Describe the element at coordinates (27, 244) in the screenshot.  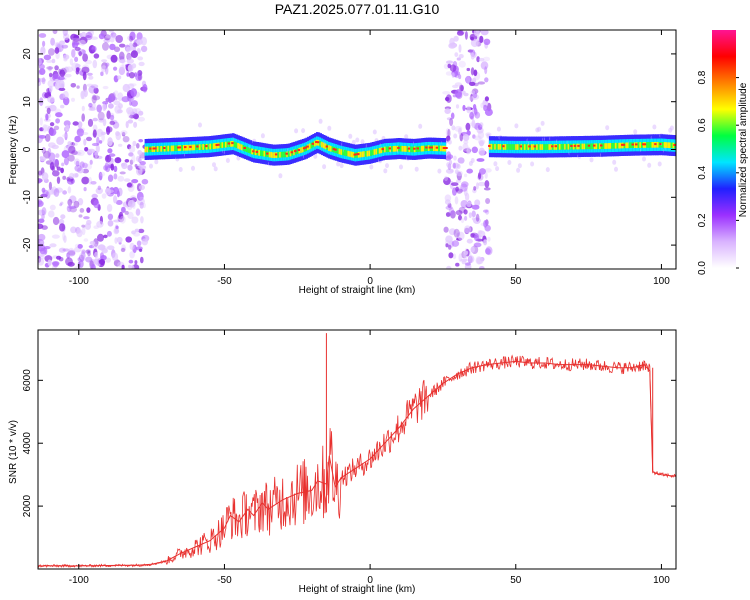
I see `y-tick-label: -20` at that location.